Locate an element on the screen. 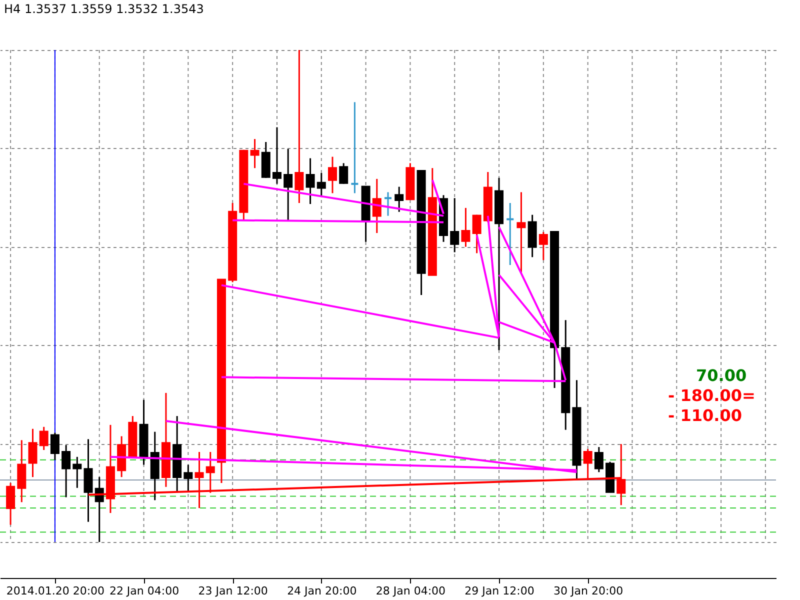 The height and width of the screenshot is (600, 800). annotation: 70.00 is located at coordinates (721, 375).